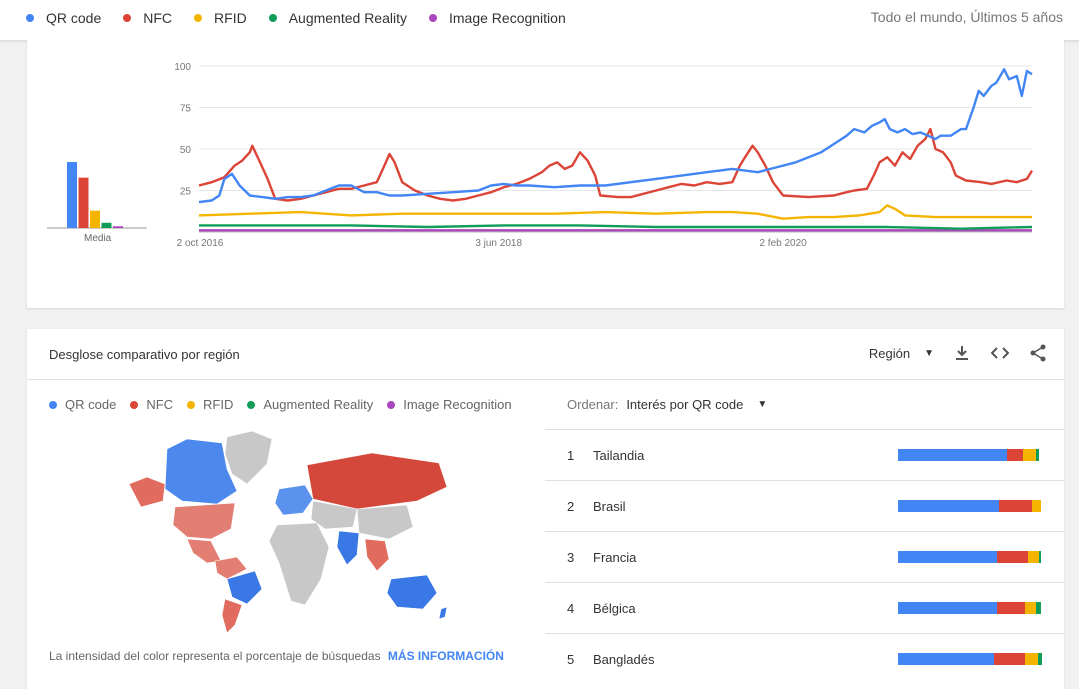  What do you see at coordinates (457, 404) in the screenshot?
I see `map-legend-label: Image Recognition` at bounding box center [457, 404].